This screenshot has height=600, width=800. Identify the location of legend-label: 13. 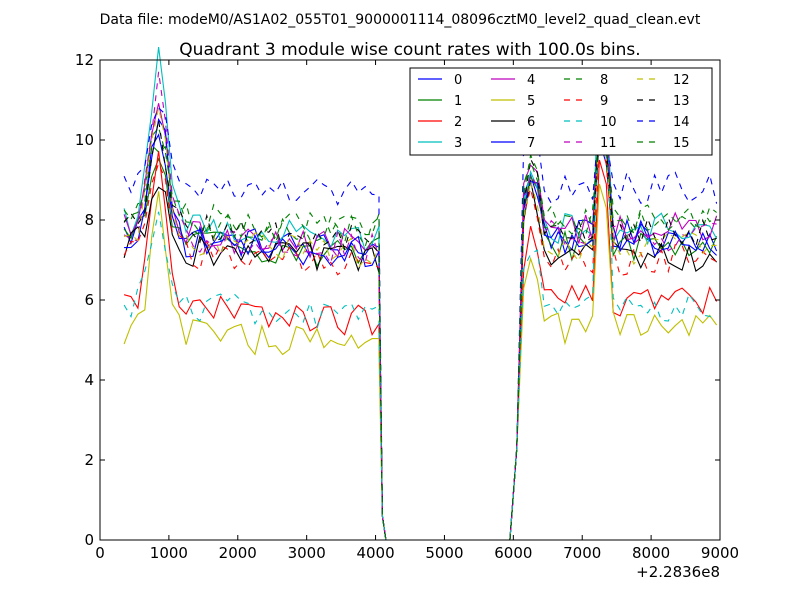
(681, 101).